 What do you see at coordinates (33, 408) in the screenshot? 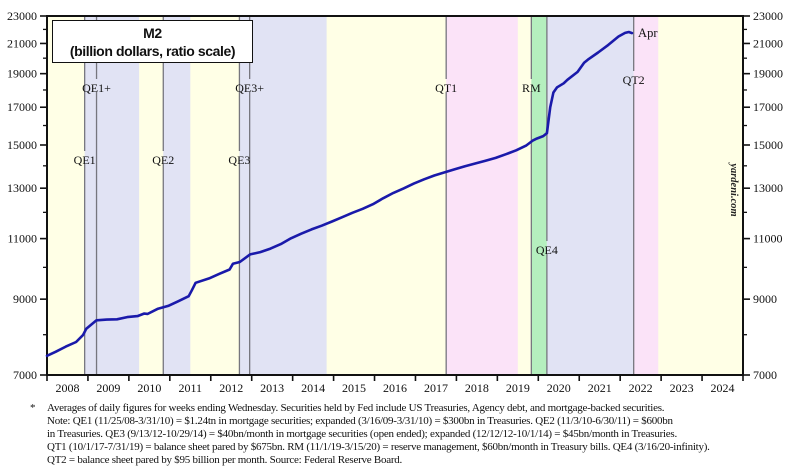
I see `footnote-marker: *` at bounding box center [33, 408].